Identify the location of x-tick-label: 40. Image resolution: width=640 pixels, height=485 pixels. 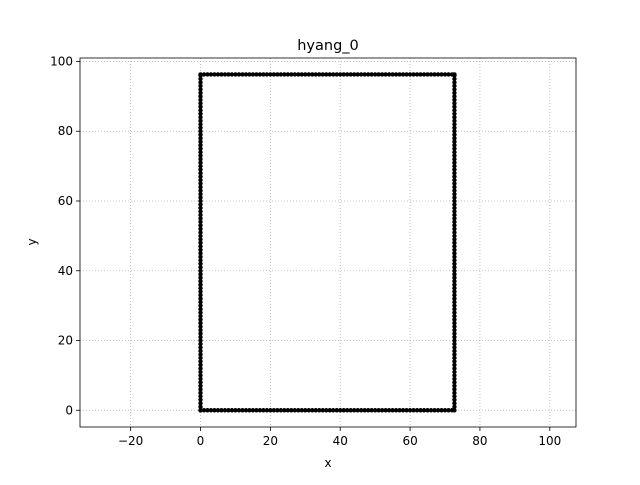
(340, 441).